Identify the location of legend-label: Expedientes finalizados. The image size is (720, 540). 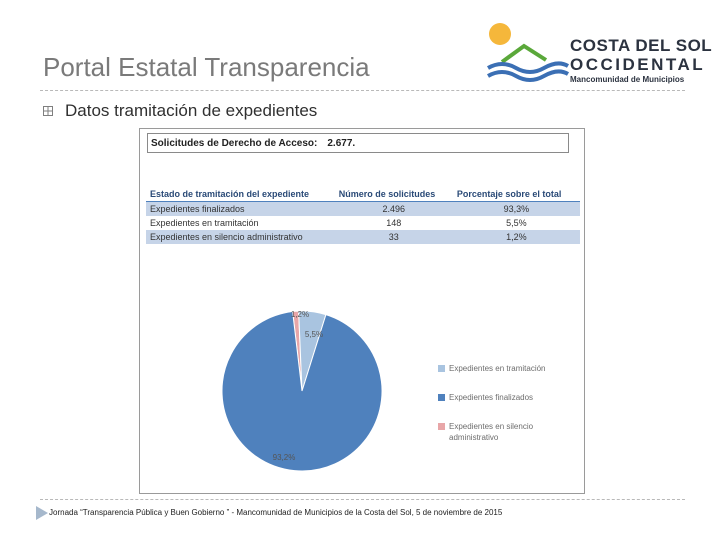
(491, 397).